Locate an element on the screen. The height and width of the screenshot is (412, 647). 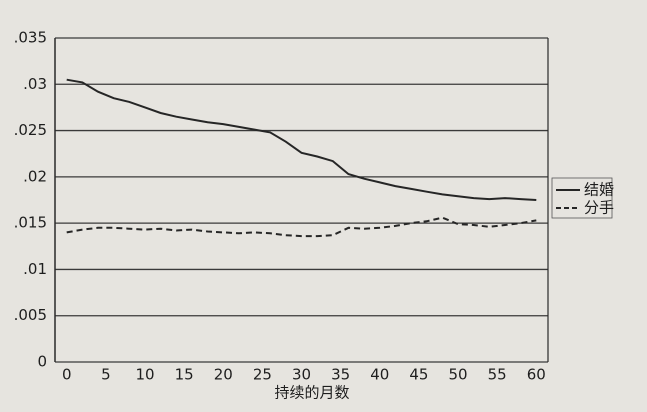
x-tick-label: 55 is located at coordinates (497, 375).